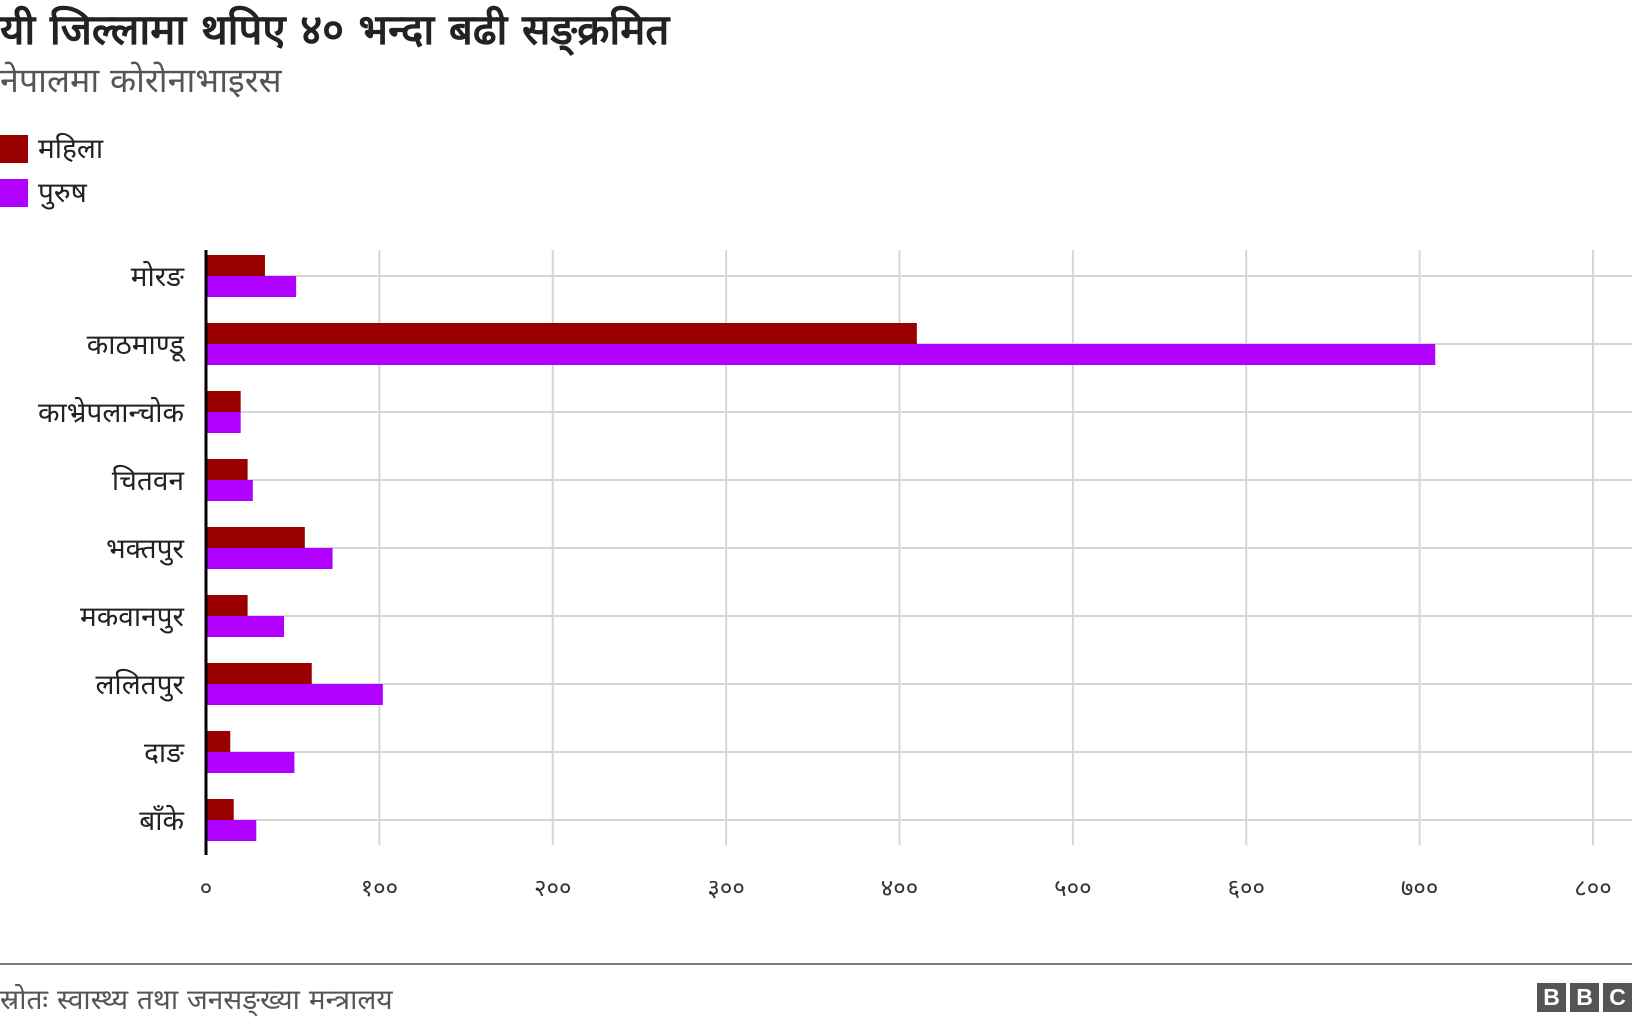 The height and width of the screenshot is (1030, 1632). What do you see at coordinates (145, 549) in the screenshot?
I see `category-label: भक्तपुर` at bounding box center [145, 549].